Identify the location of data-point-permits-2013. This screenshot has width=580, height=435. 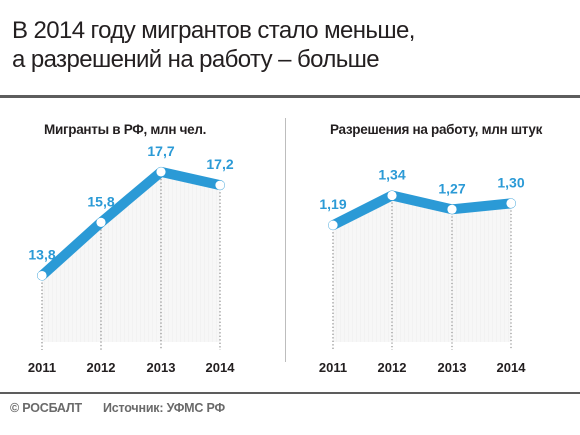
(452, 209).